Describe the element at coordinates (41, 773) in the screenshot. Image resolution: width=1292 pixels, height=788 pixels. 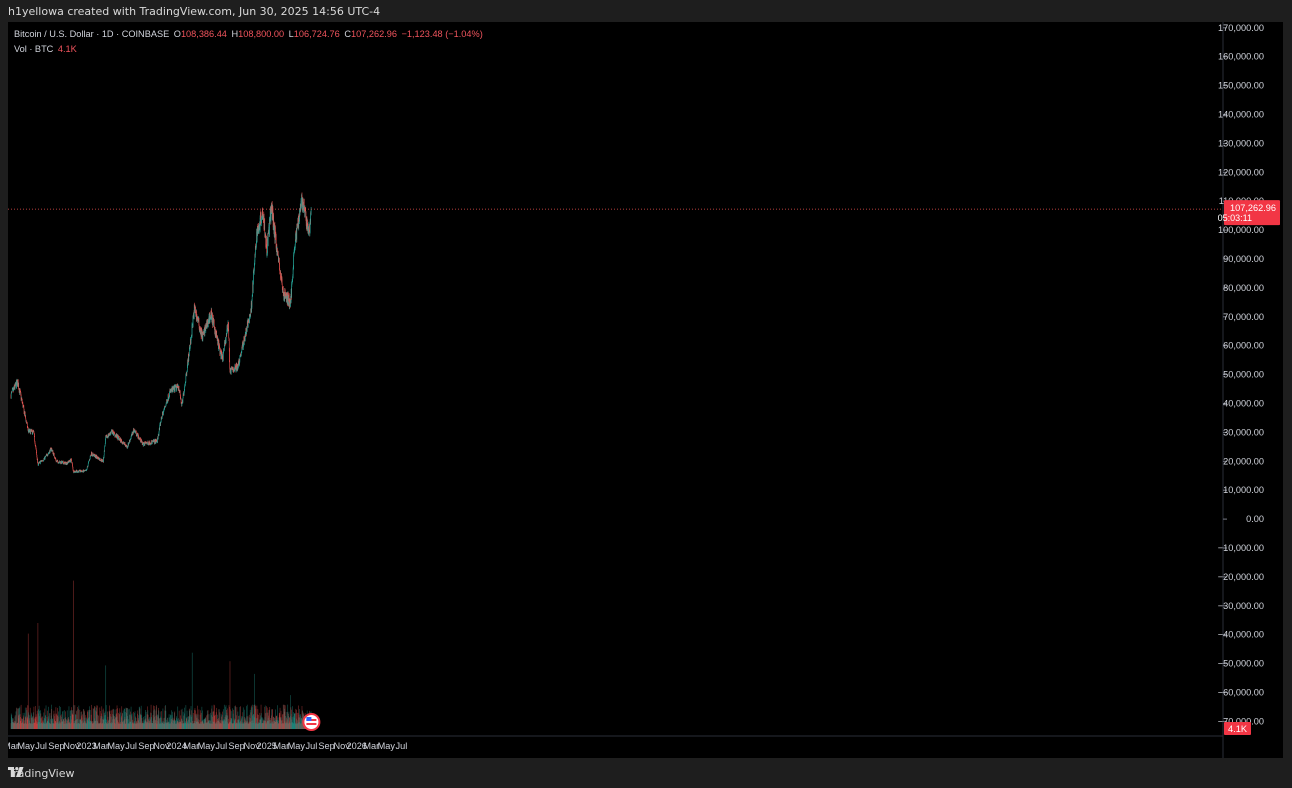
I see `tradingview-brand: TradingView` at that location.